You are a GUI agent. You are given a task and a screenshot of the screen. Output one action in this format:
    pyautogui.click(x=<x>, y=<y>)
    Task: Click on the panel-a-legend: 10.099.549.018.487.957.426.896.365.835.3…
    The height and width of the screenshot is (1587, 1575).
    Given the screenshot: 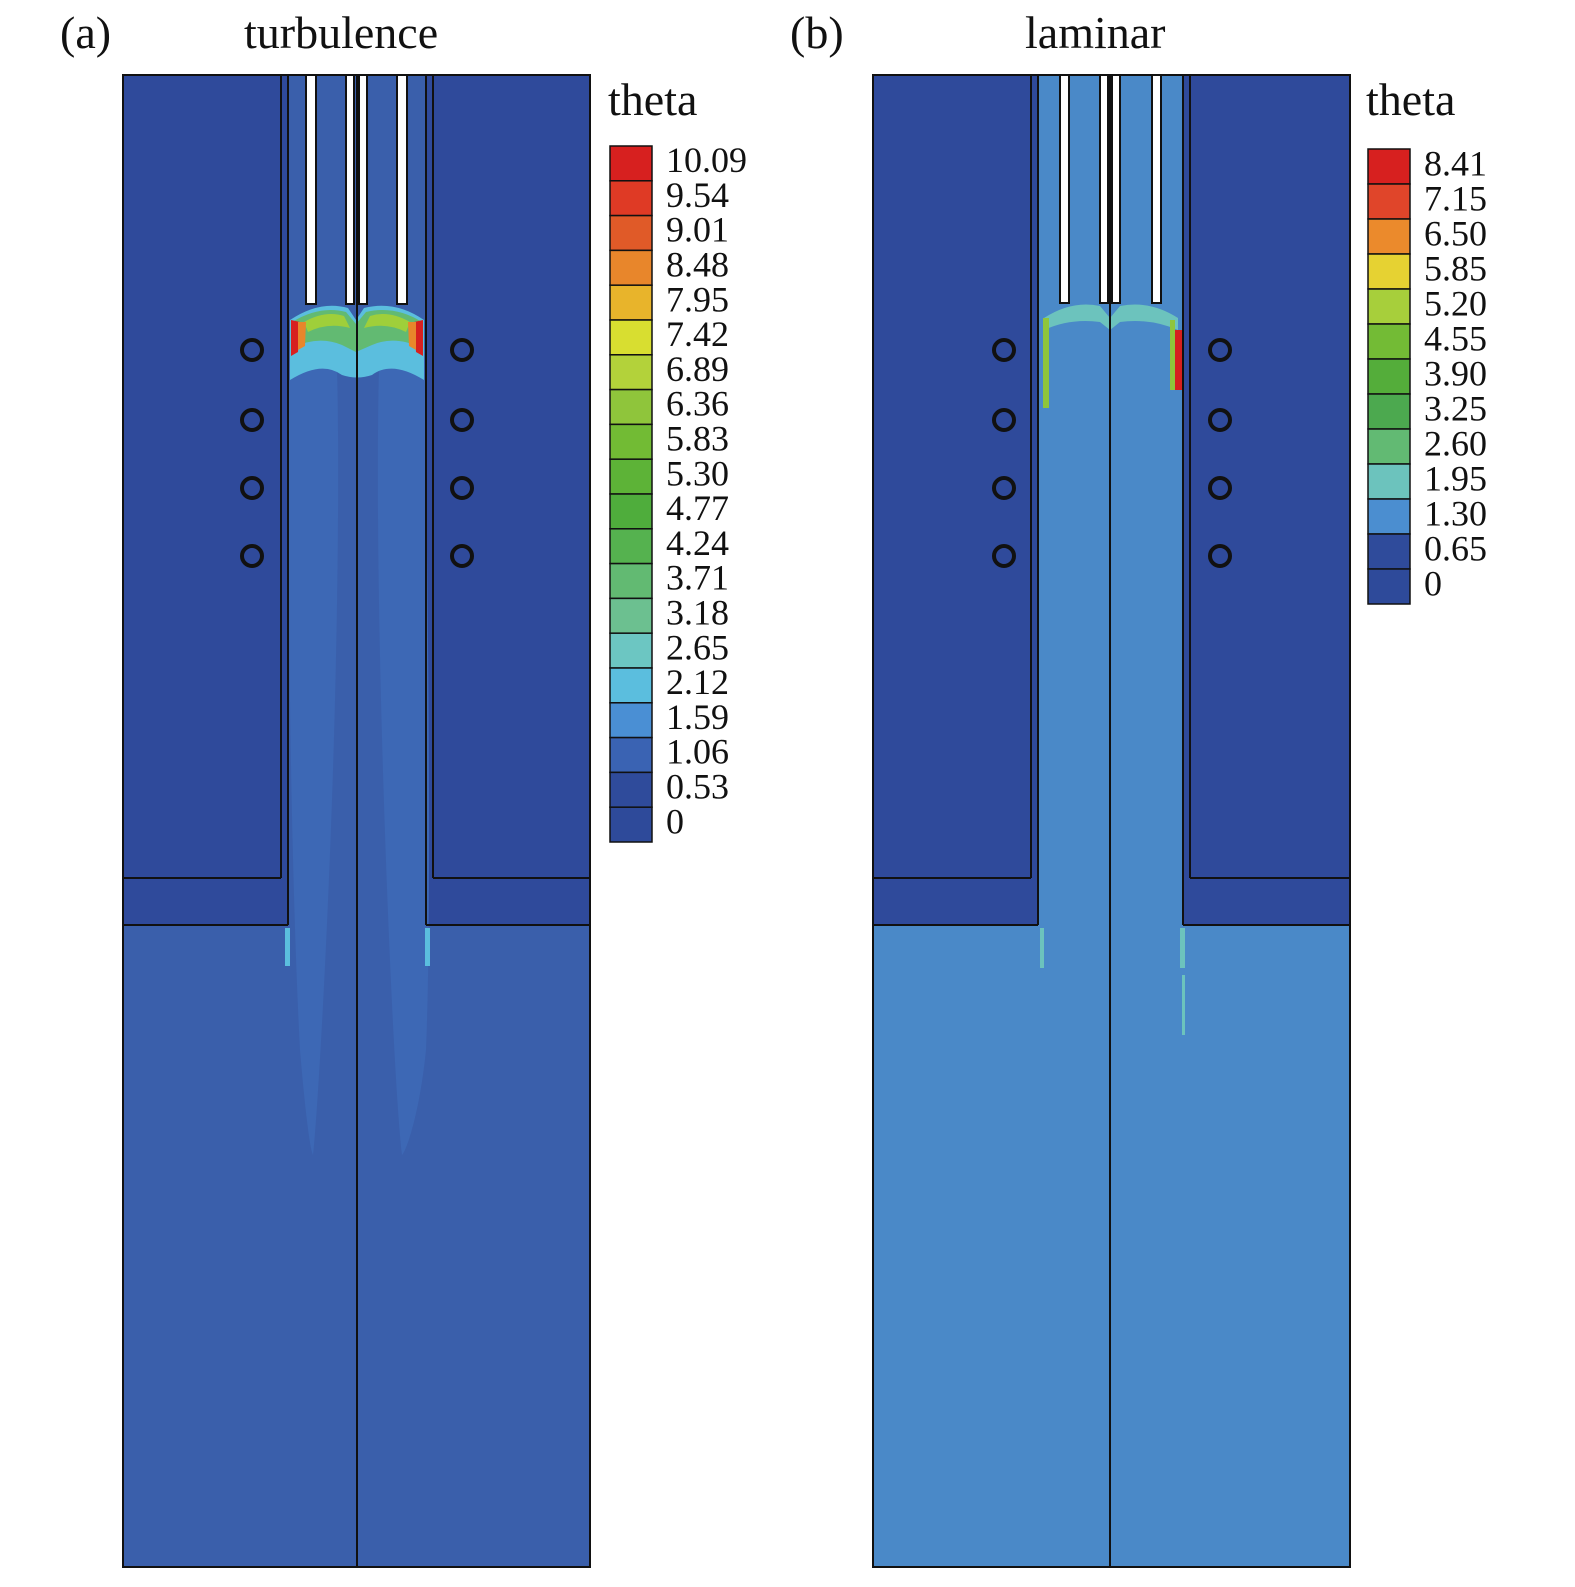 What is the action you would take?
    pyautogui.click(x=678, y=491)
    